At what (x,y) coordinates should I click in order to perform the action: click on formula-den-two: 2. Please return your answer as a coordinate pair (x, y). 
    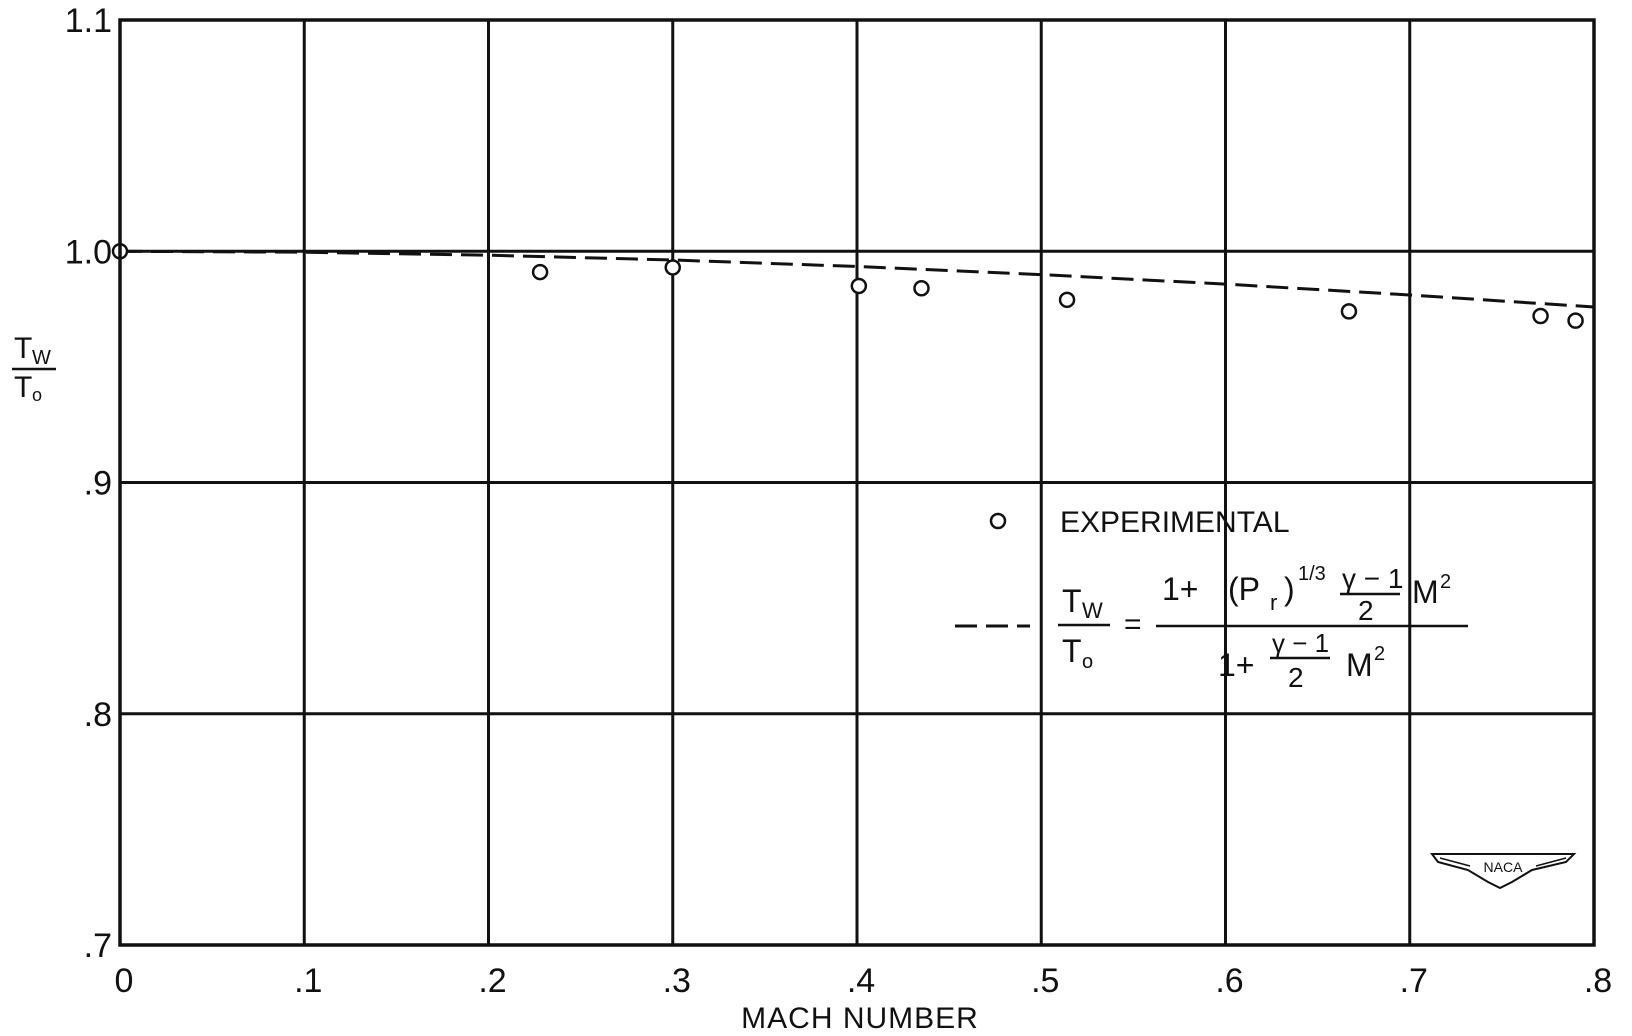
    Looking at the image, I should click on (1296, 677).